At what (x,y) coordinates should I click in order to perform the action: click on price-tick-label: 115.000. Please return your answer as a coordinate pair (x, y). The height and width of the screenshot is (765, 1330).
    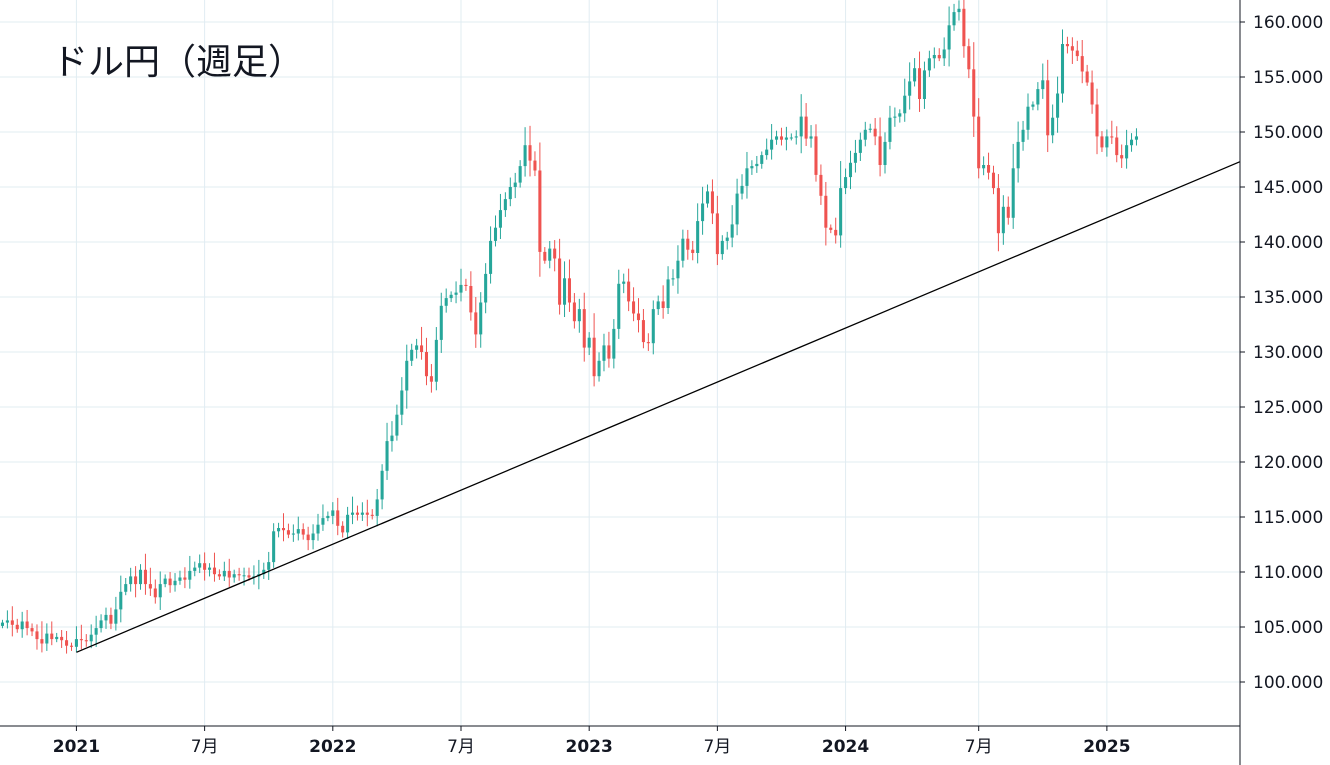
    Looking at the image, I should click on (1288, 518).